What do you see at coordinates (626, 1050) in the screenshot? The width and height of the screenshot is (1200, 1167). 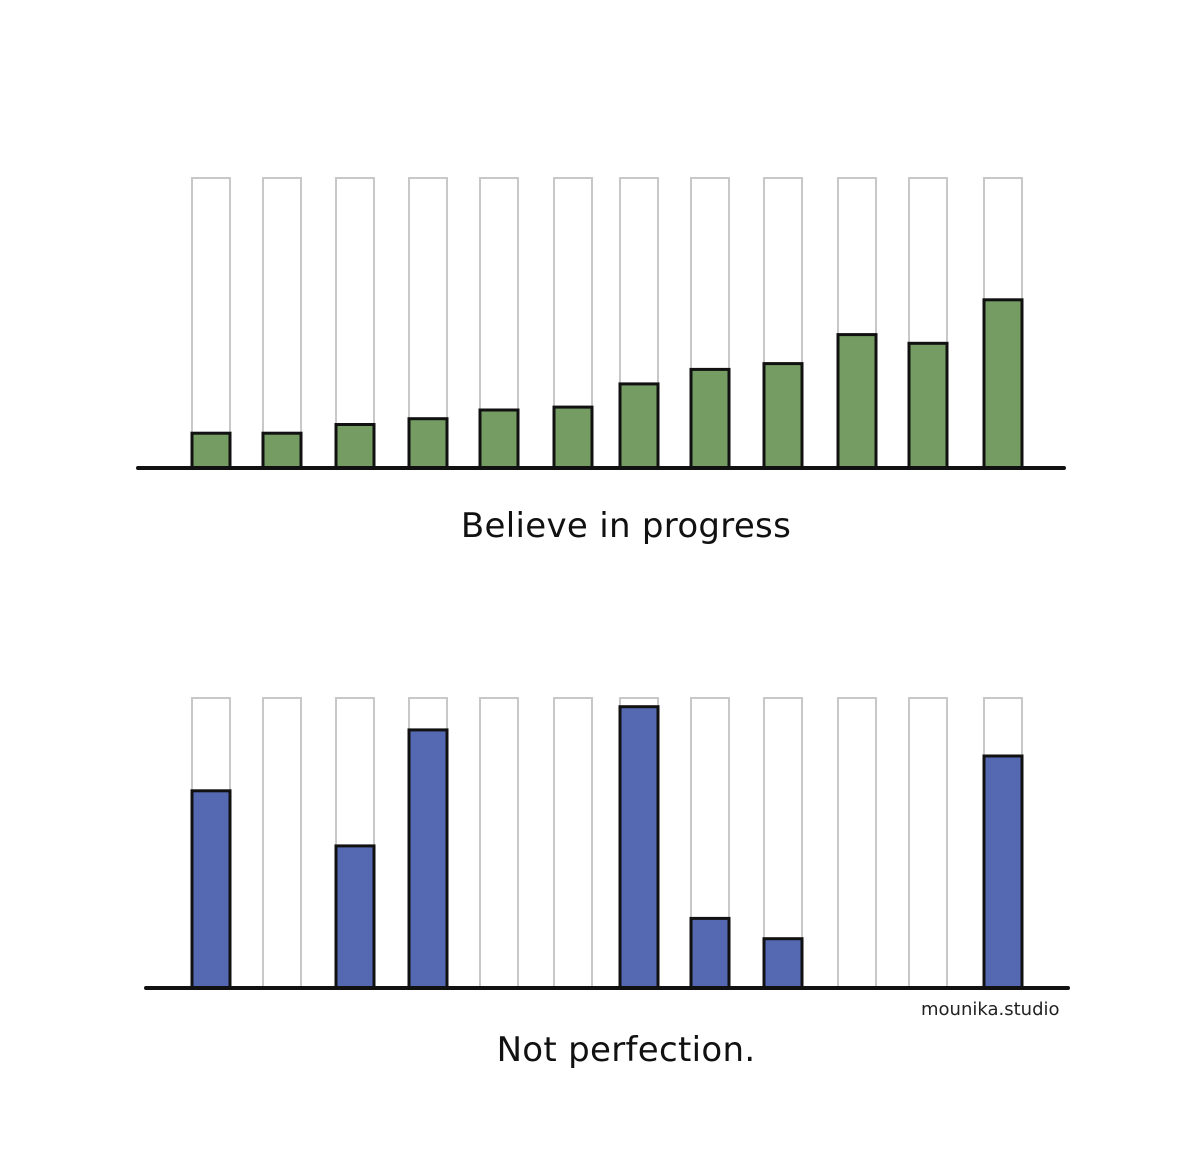 I see `caption-not-perfection: Not perfection.` at bounding box center [626, 1050].